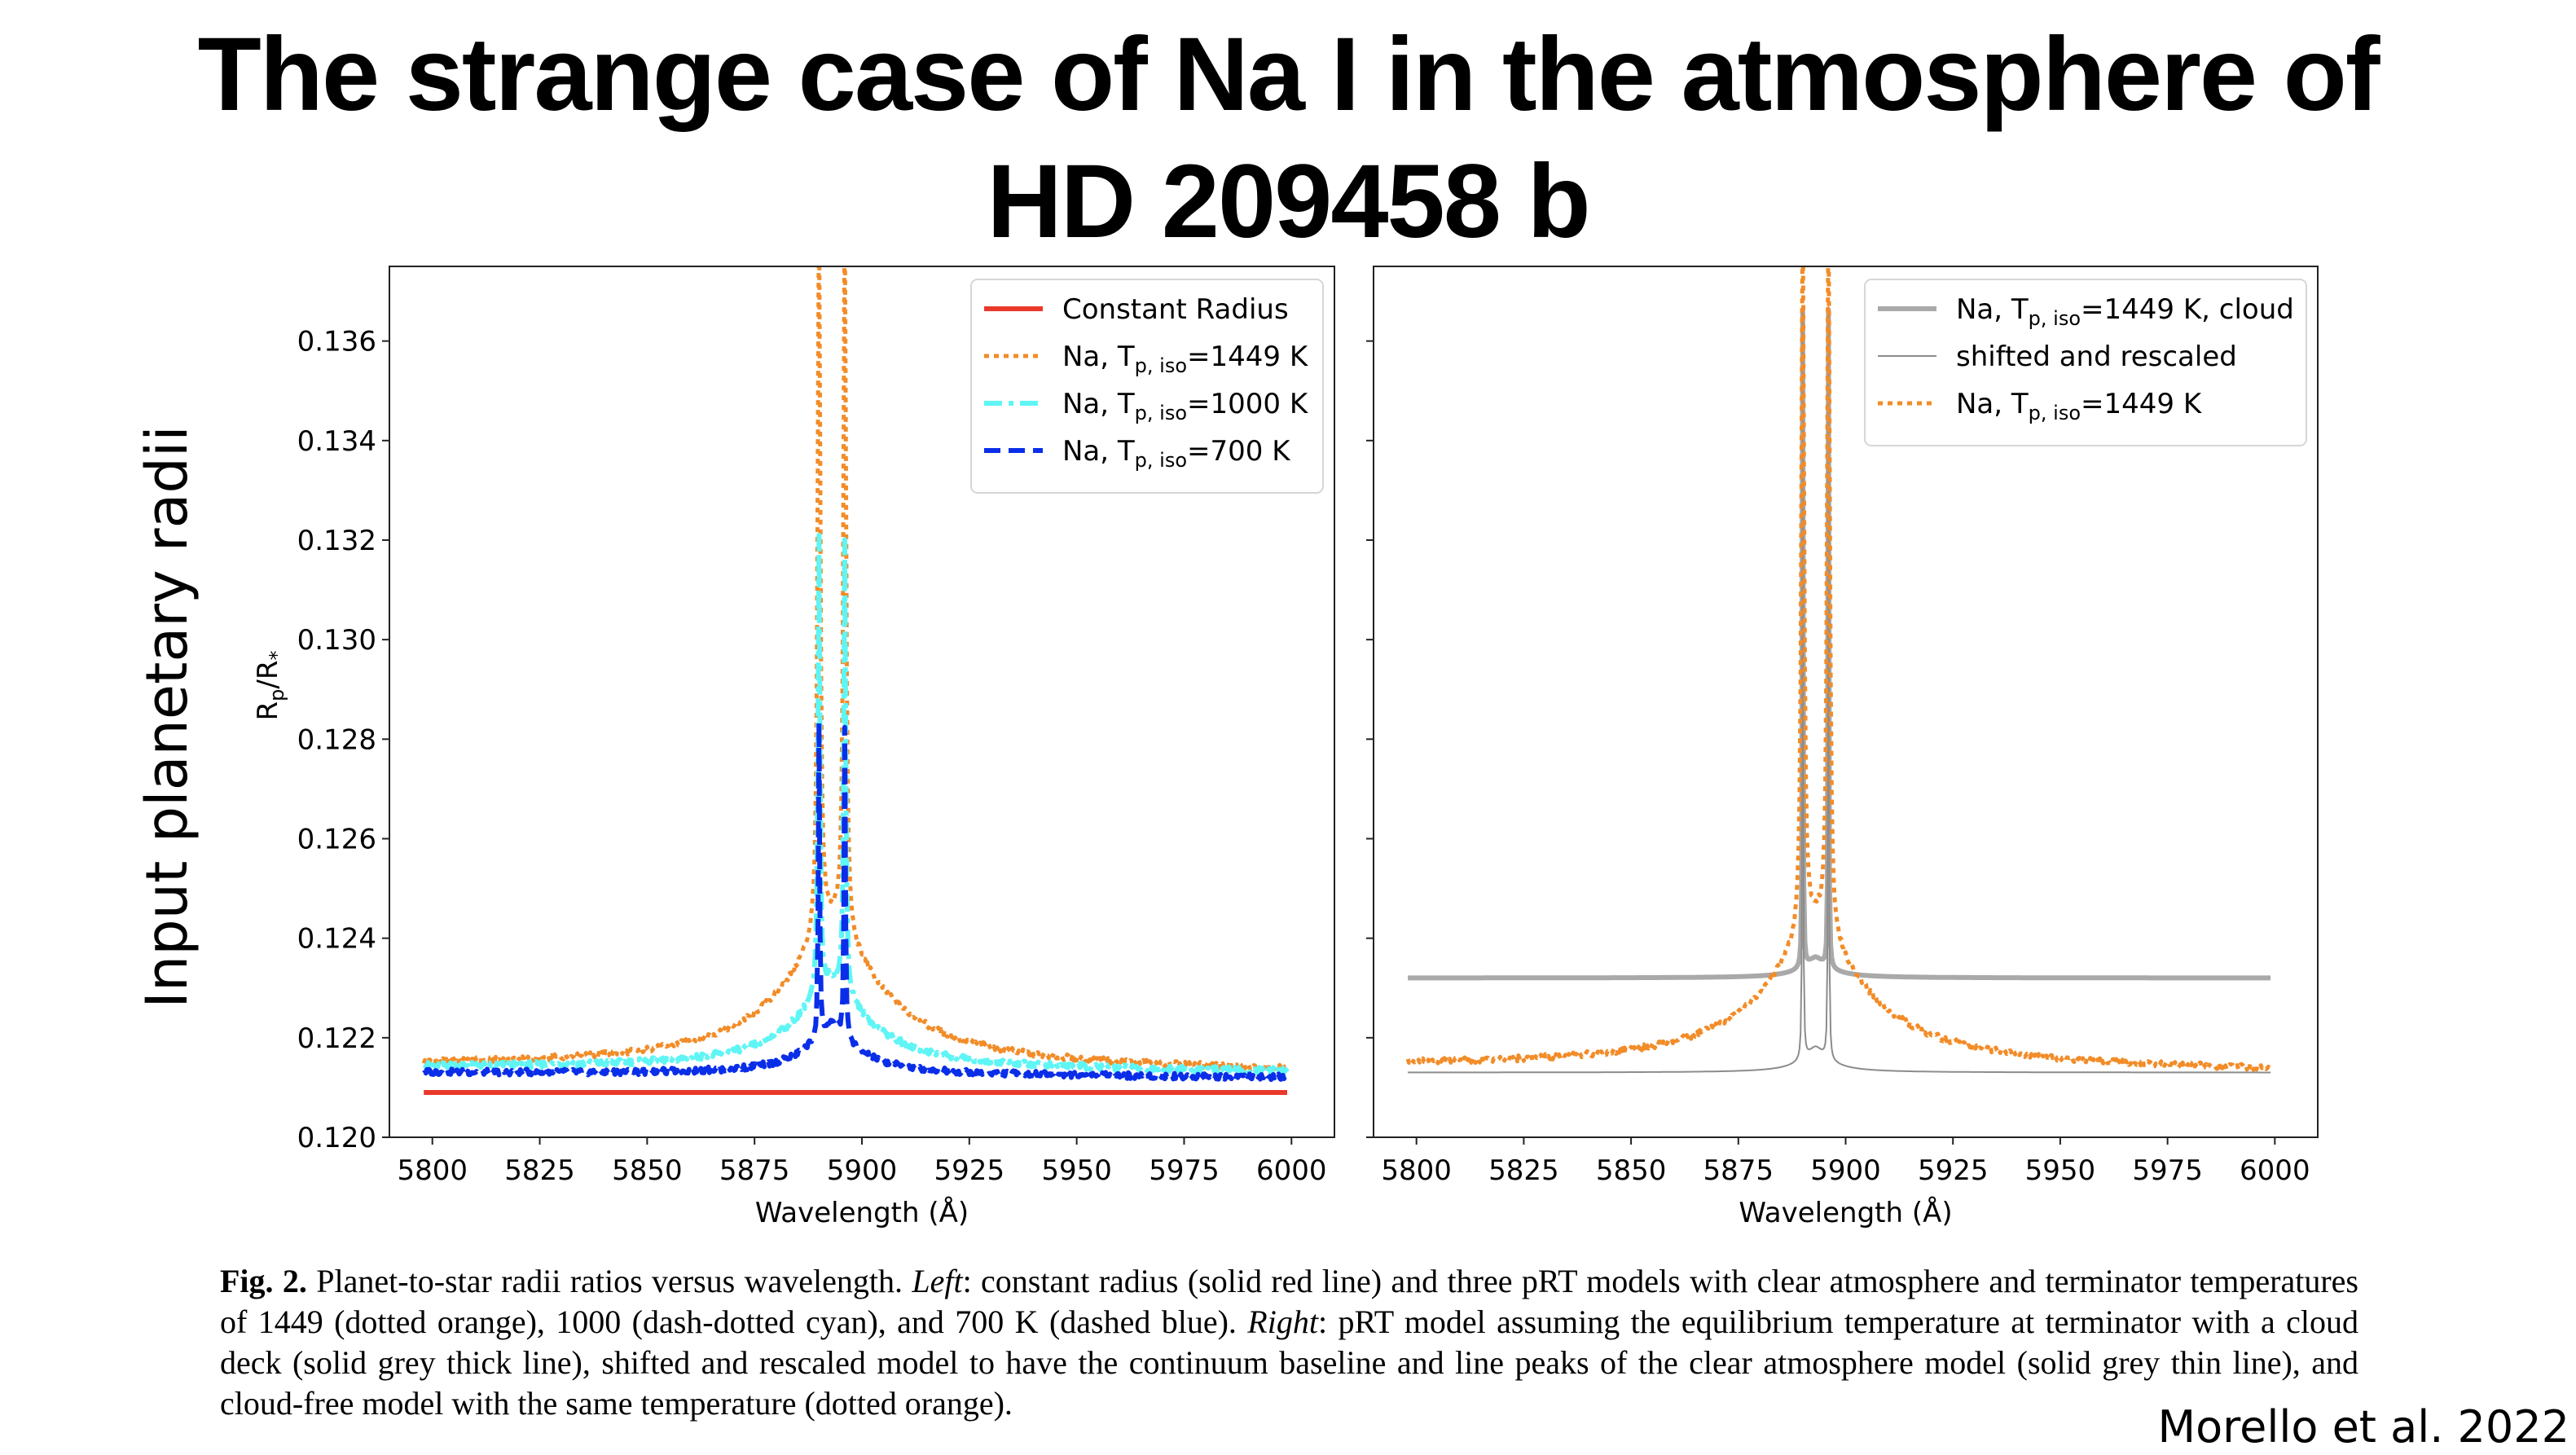 The width and height of the screenshot is (2576, 1455). I want to click on caption-fig-label: Fig. 2., so click(263, 1281).